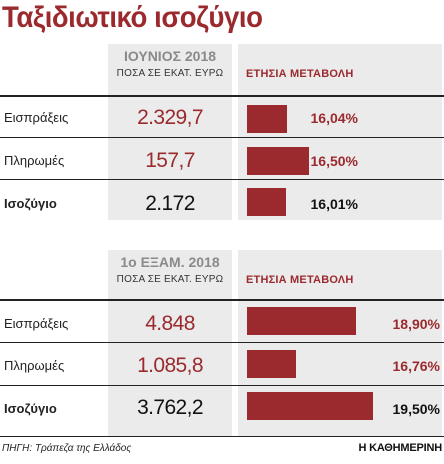 The height and width of the screenshot is (464, 444). Describe the element at coordinates (170, 117) in the screenshot. I see `value-receipts-1: 2.329,7` at that location.